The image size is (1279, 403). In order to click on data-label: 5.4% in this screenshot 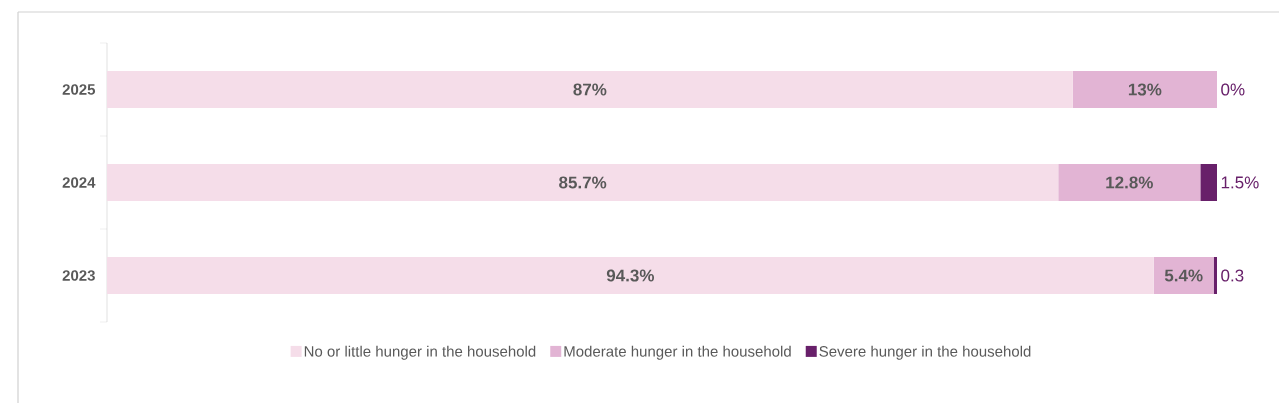, I will do `click(1183, 275)`.